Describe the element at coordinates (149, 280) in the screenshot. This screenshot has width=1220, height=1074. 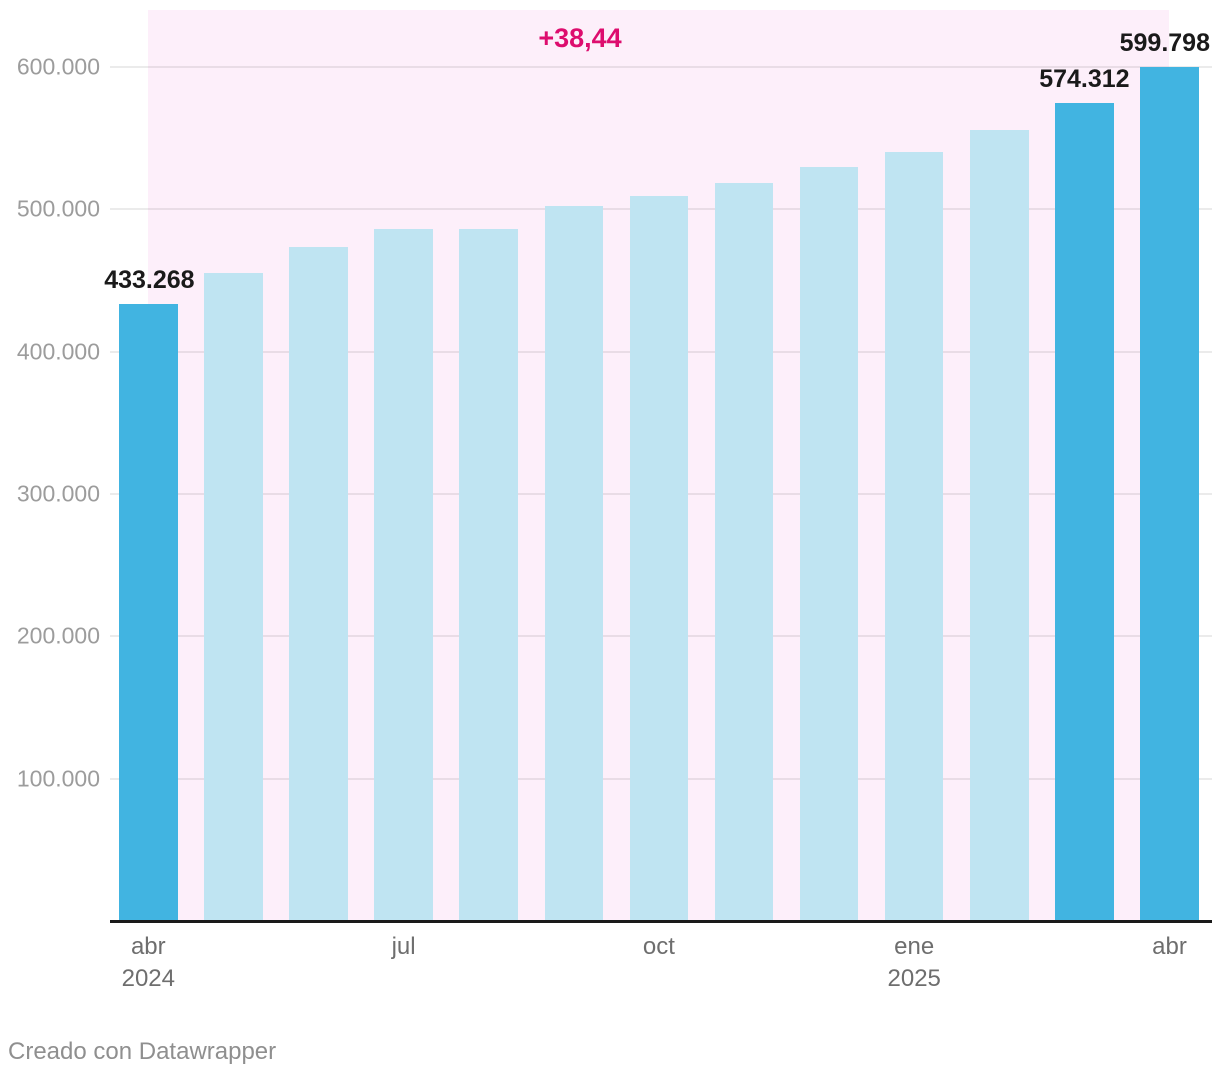
I see `value-label: 433.268` at that location.